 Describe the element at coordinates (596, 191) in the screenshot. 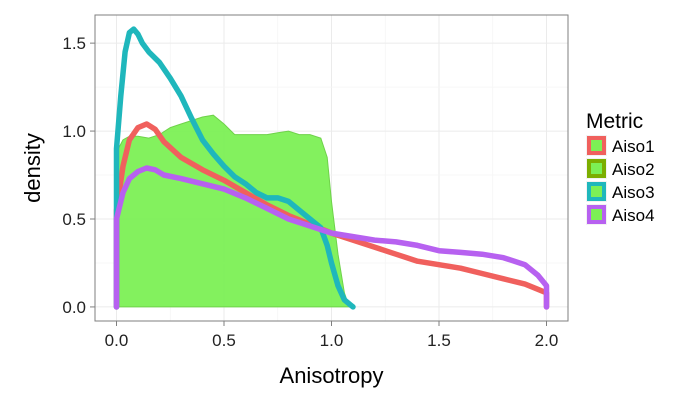

I see `legend-swatch-aiso3` at that location.